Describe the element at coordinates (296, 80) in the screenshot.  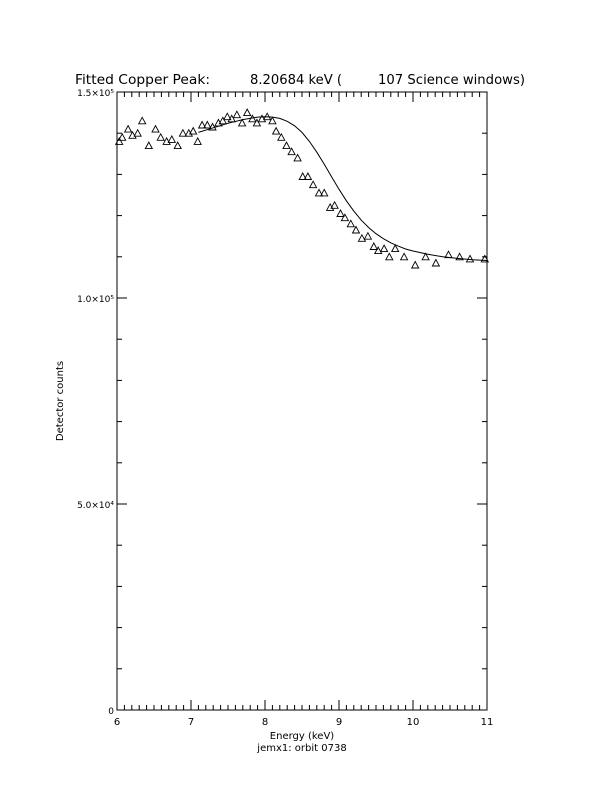
I see `chart-title-energy: 8.20684 keV (` at that location.